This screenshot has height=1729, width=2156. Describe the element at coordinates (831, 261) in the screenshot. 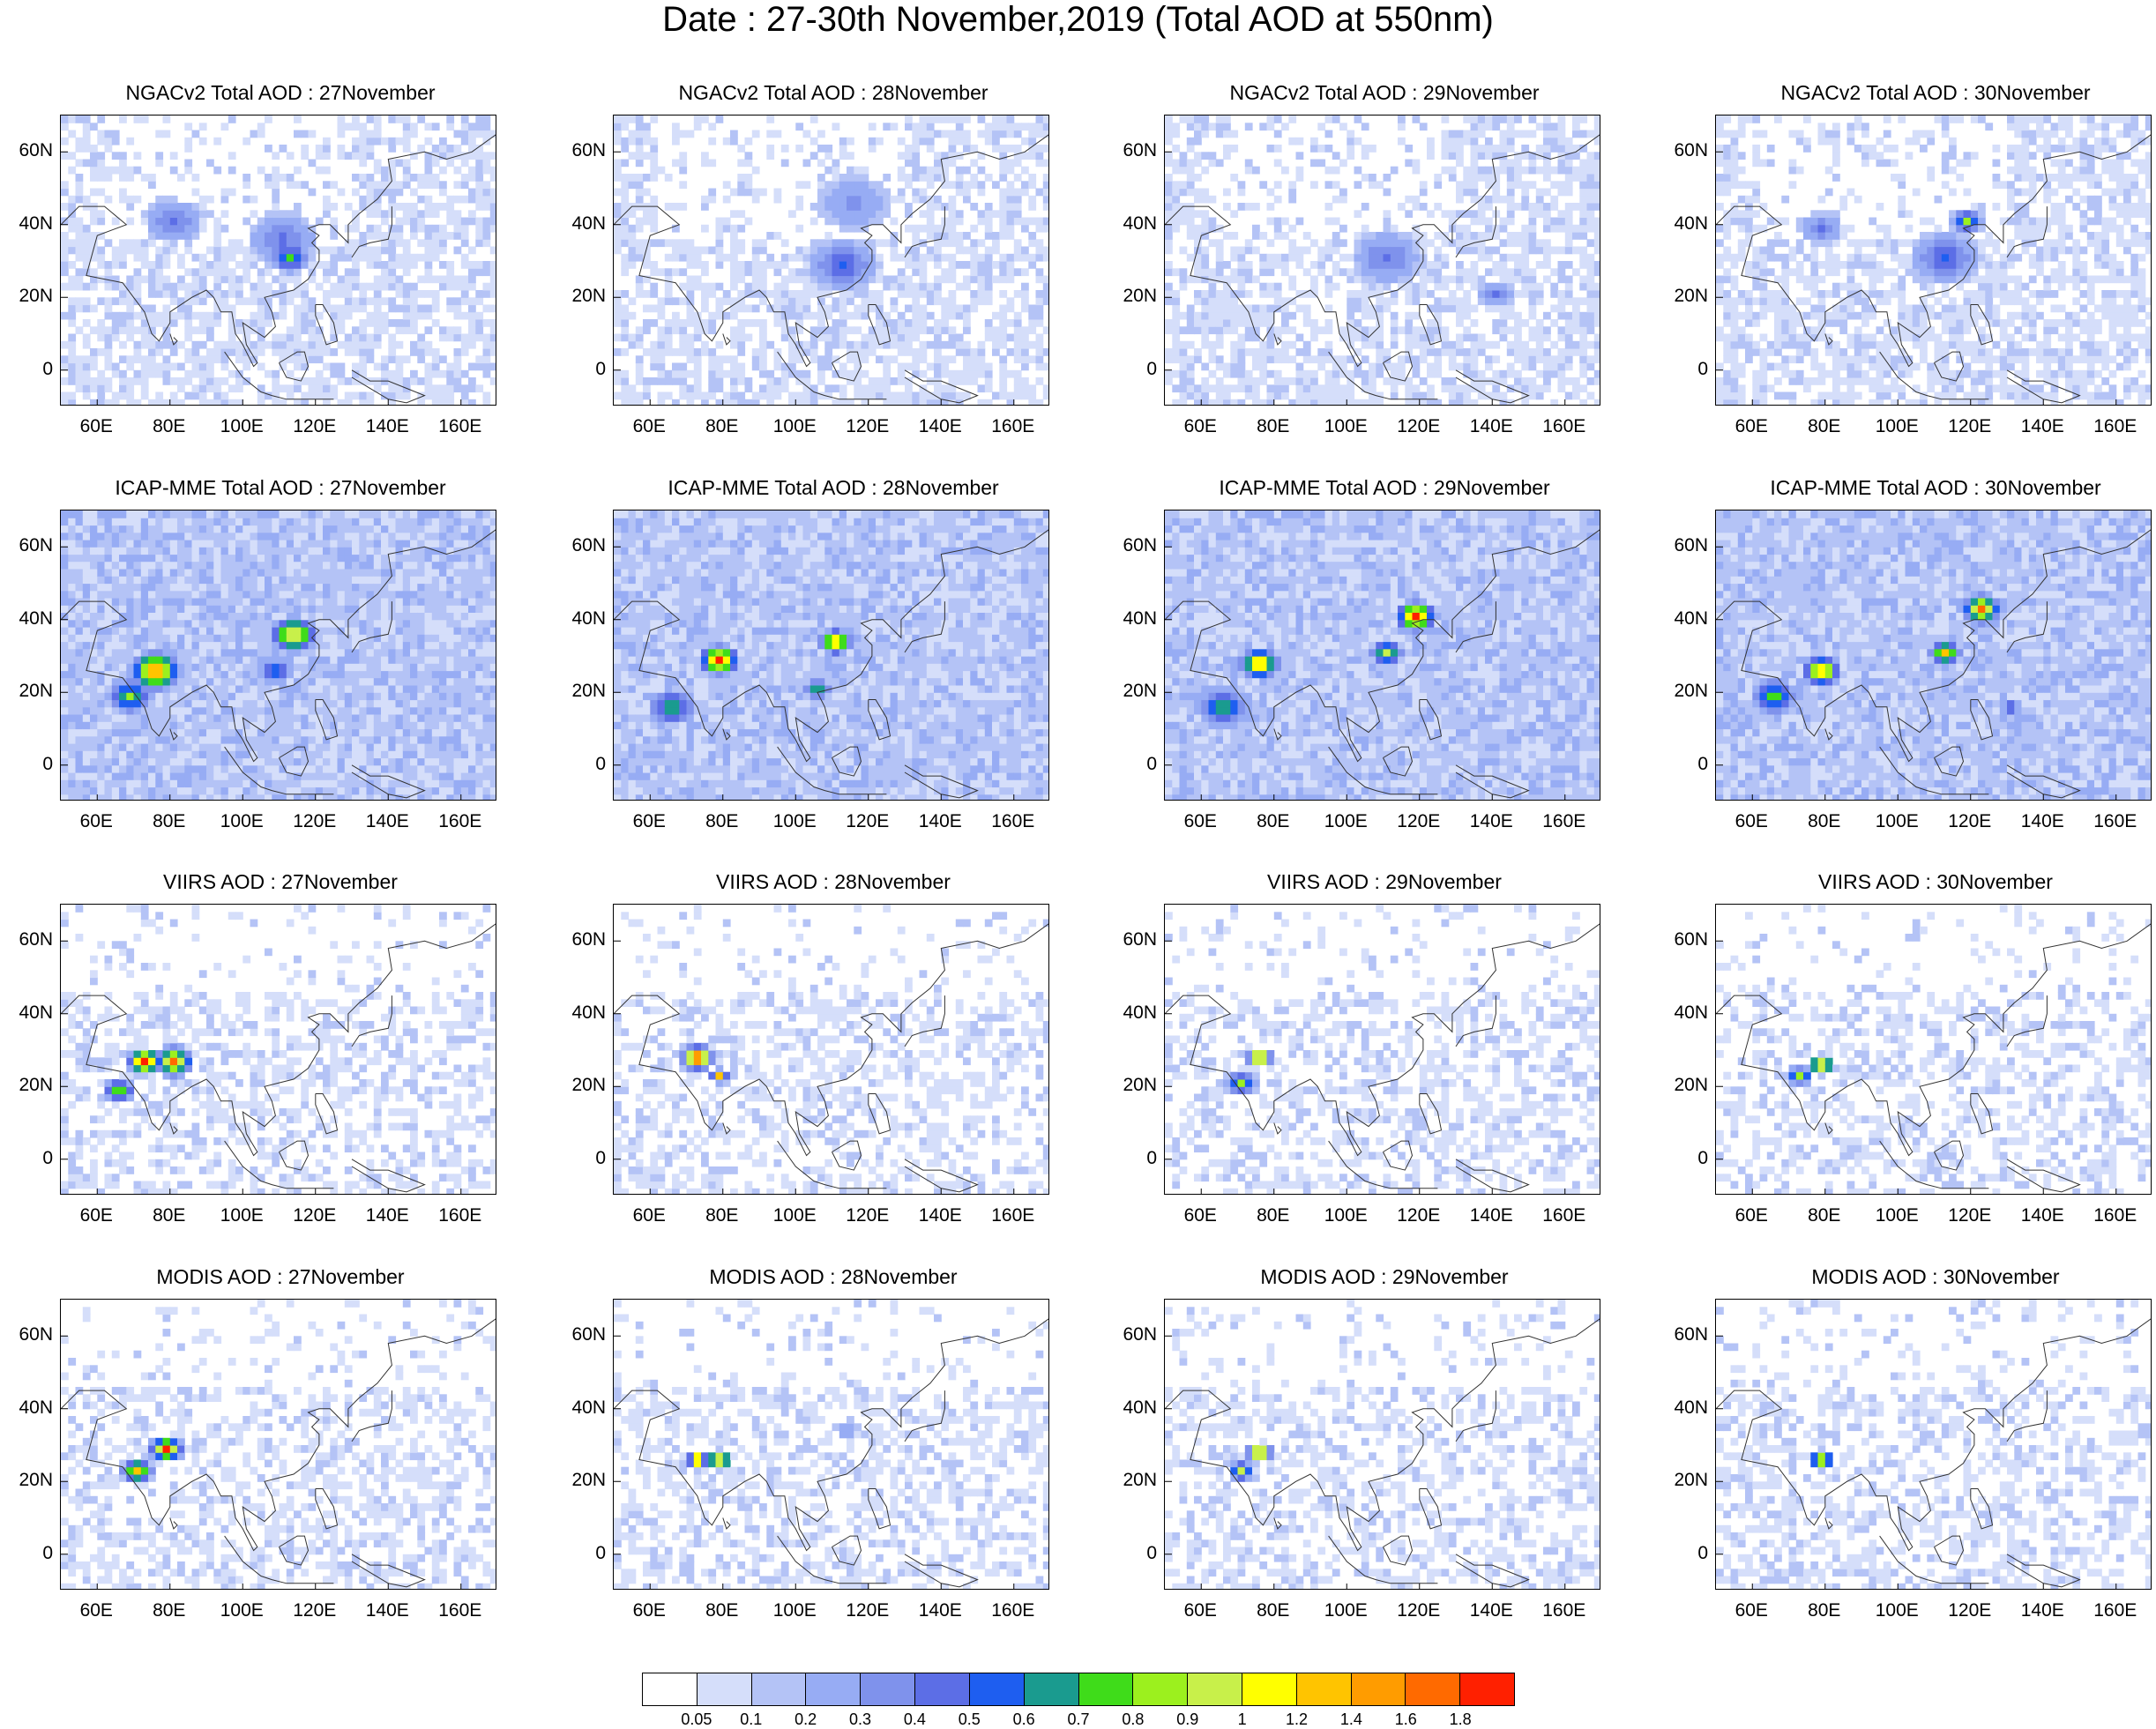

I see `aod-field` at that location.